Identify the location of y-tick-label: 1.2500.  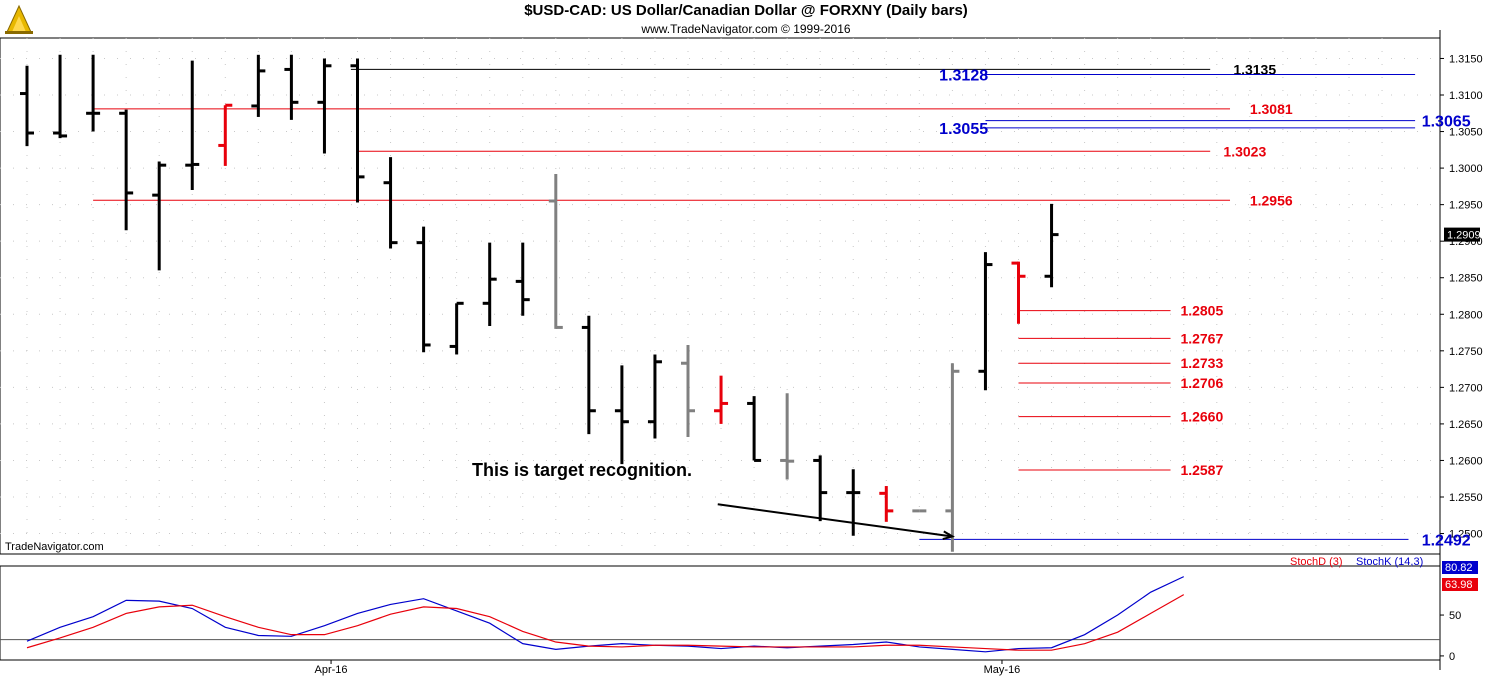
(1466, 535).